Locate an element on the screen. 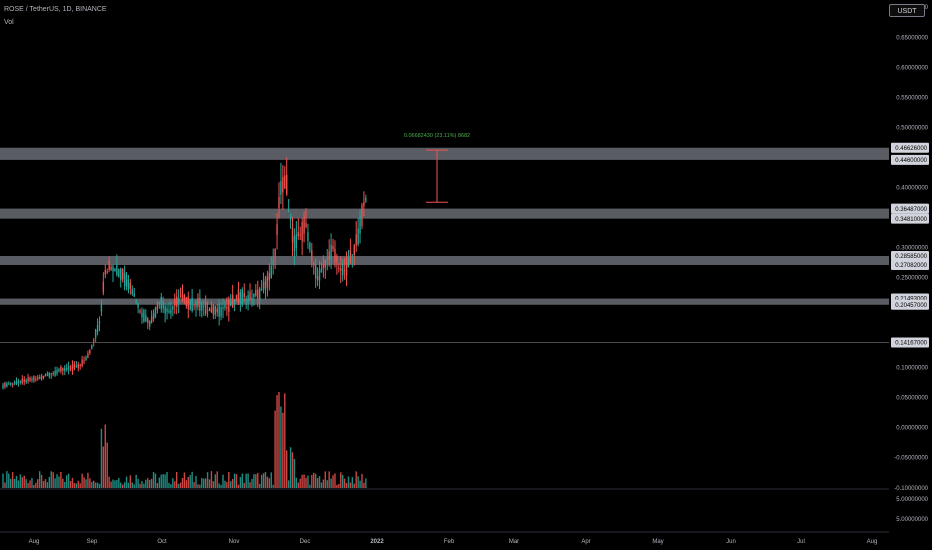 The image size is (932, 550). price-tick-label: -0.10000000 is located at coordinates (911, 489).